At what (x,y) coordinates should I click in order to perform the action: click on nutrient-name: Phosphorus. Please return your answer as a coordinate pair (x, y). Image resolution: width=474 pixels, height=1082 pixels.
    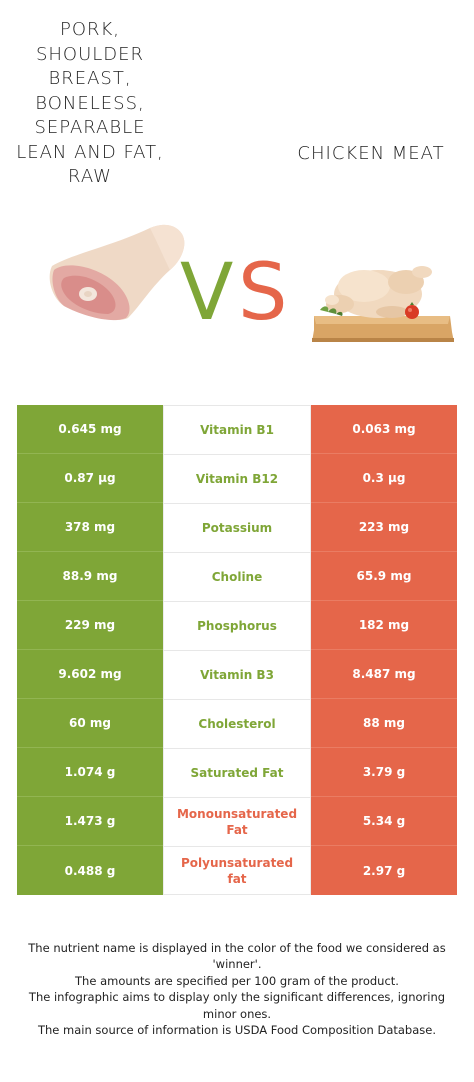
    Looking at the image, I should click on (237, 625).